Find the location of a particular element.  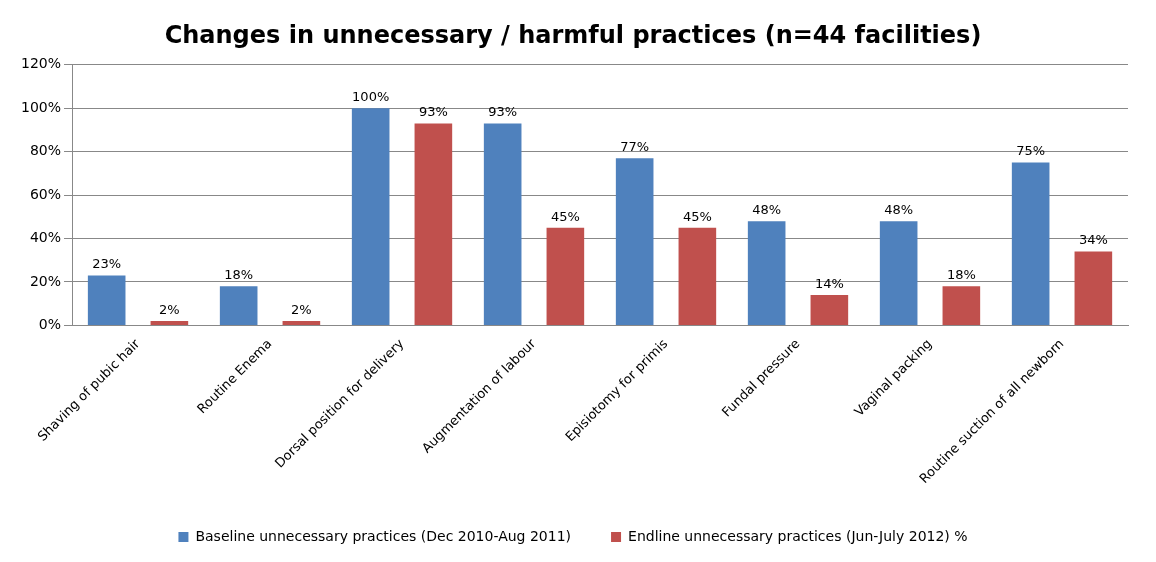

data-label: 23% is located at coordinates (107, 264).